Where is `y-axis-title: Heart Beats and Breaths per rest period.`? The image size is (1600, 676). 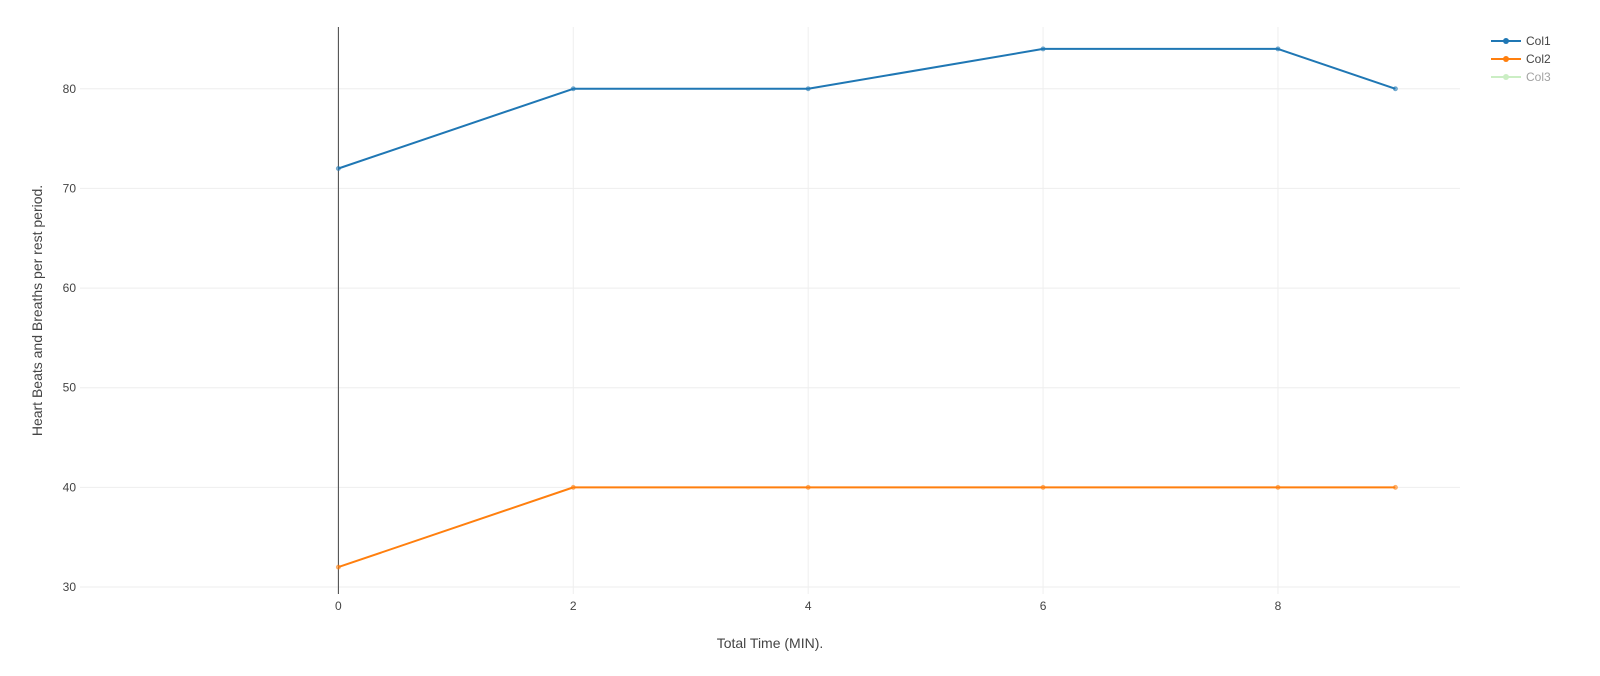
y-axis-title: Heart Beats and Breaths per rest period. is located at coordinates (37, 310).